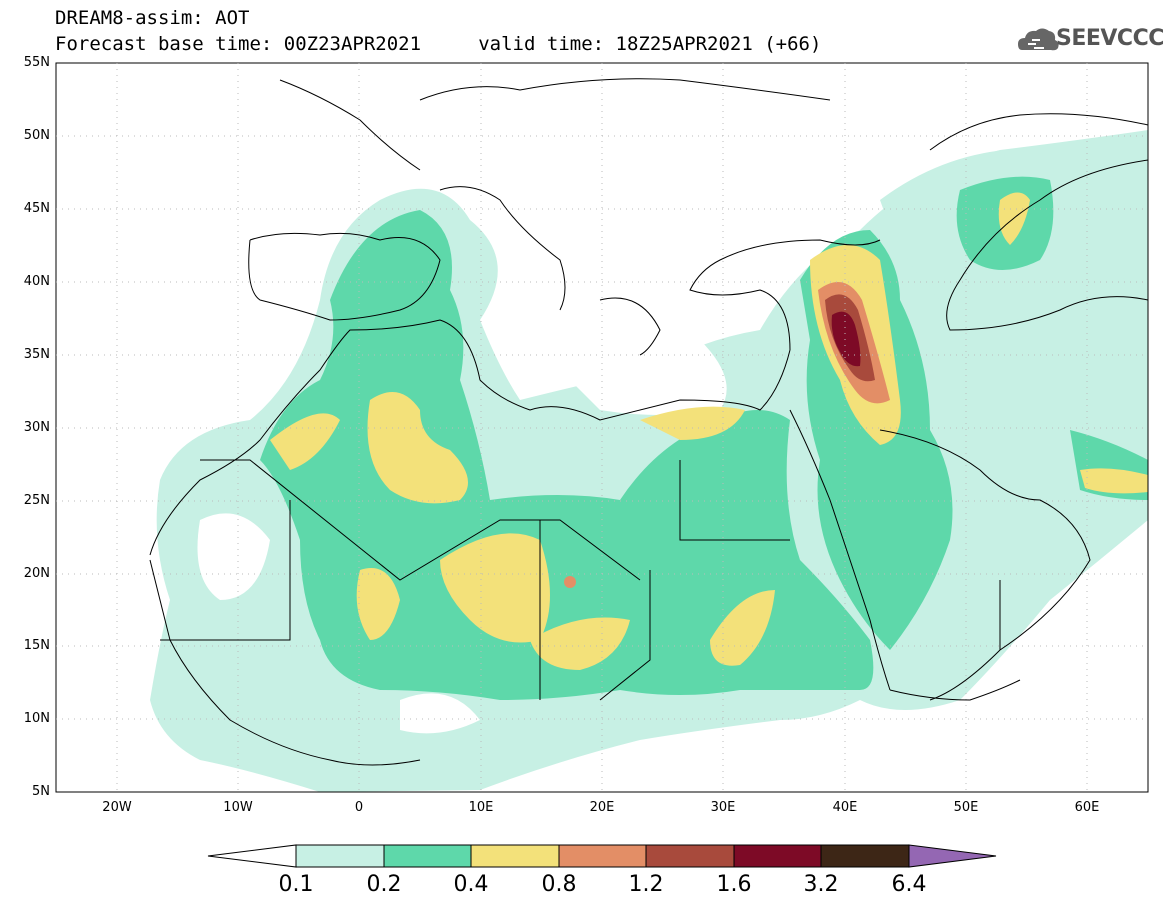  Describe the element at coordinates (909, 884) in the screenshot. I see `colorbar-label: 6.4` at that location.